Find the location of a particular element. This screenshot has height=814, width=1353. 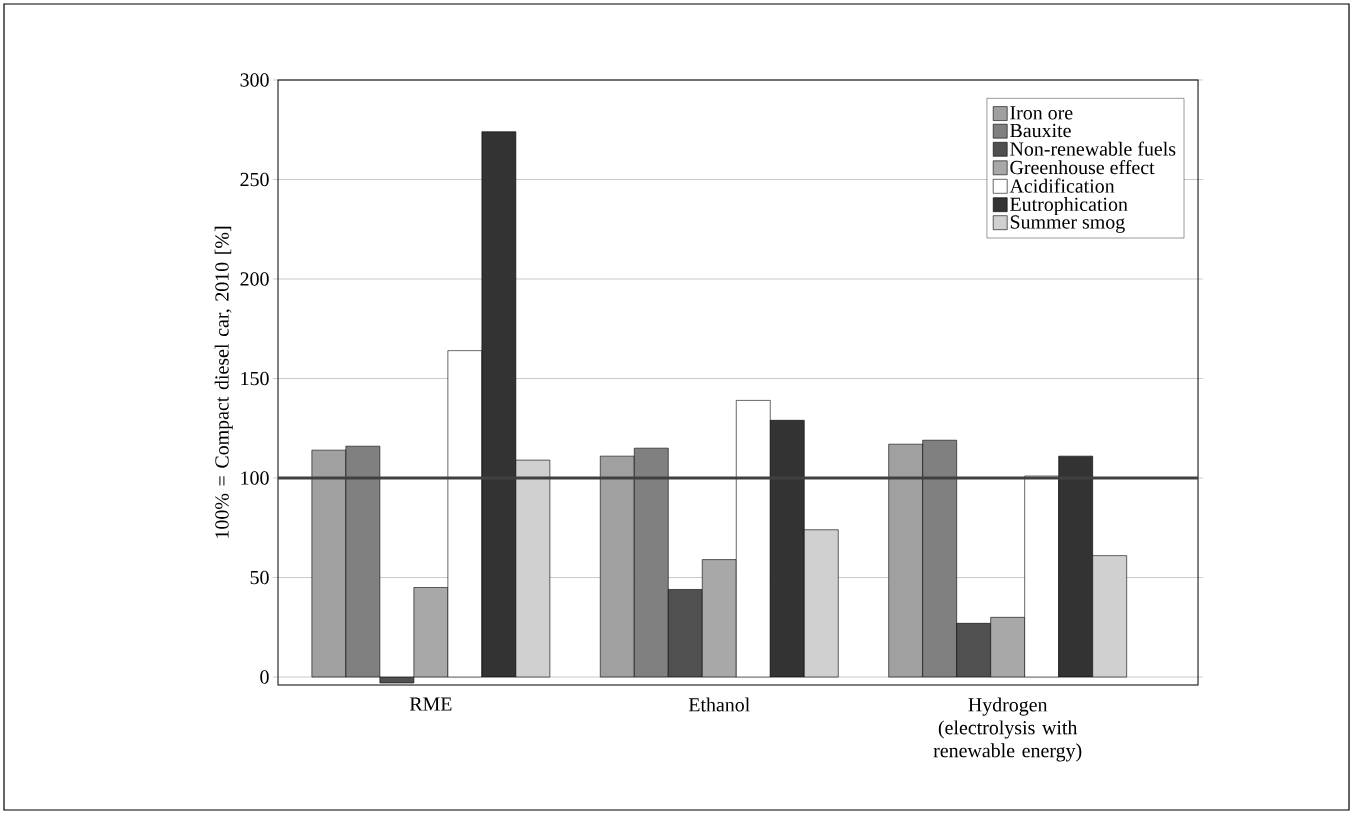

y-tick-label: 150 is located at coordinates (255, 378).